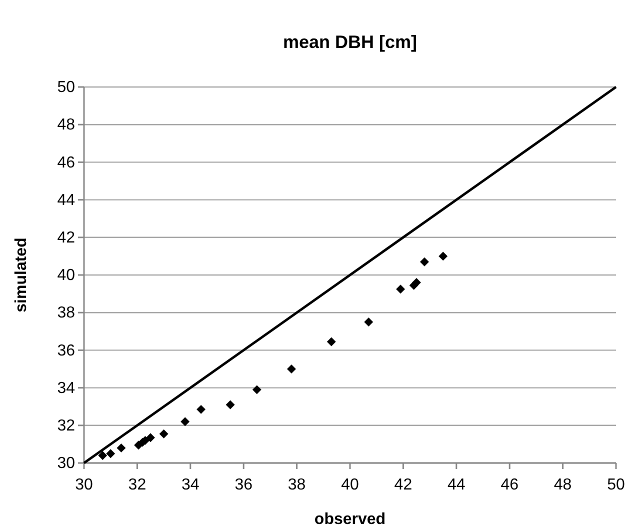 The height and width of the screenshot is (532, 626). Describe the element at coordinates (66, 351) in the screenshot. I see `y-tick-label: 36` at that location.